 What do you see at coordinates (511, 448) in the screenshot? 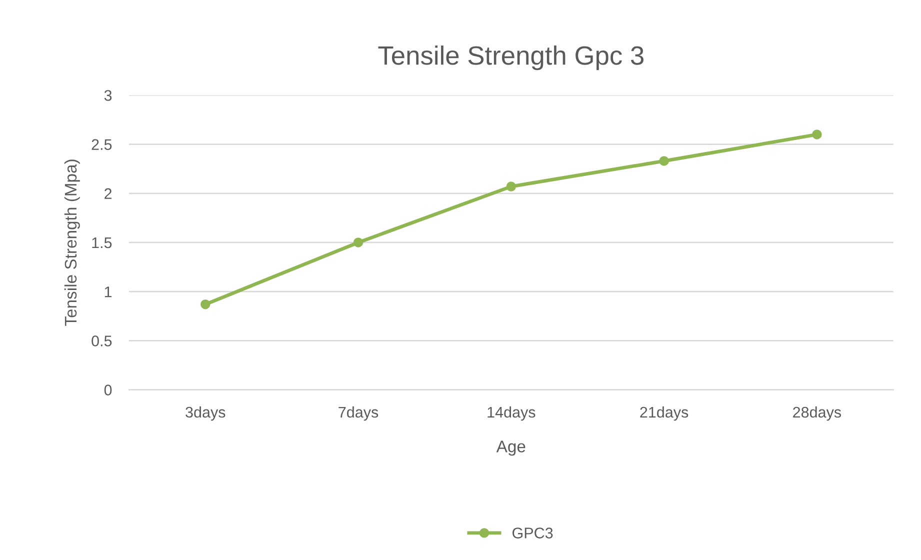
I see `x-axis-title: Age` at bounding box center [511, 448].